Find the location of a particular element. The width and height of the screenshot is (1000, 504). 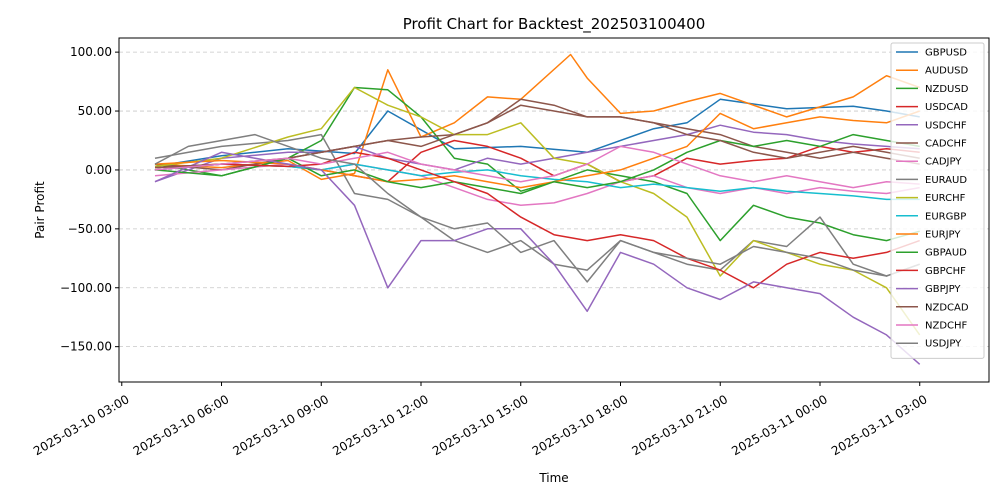

legend-label: EURCHF is located at coordinates (945, 198).